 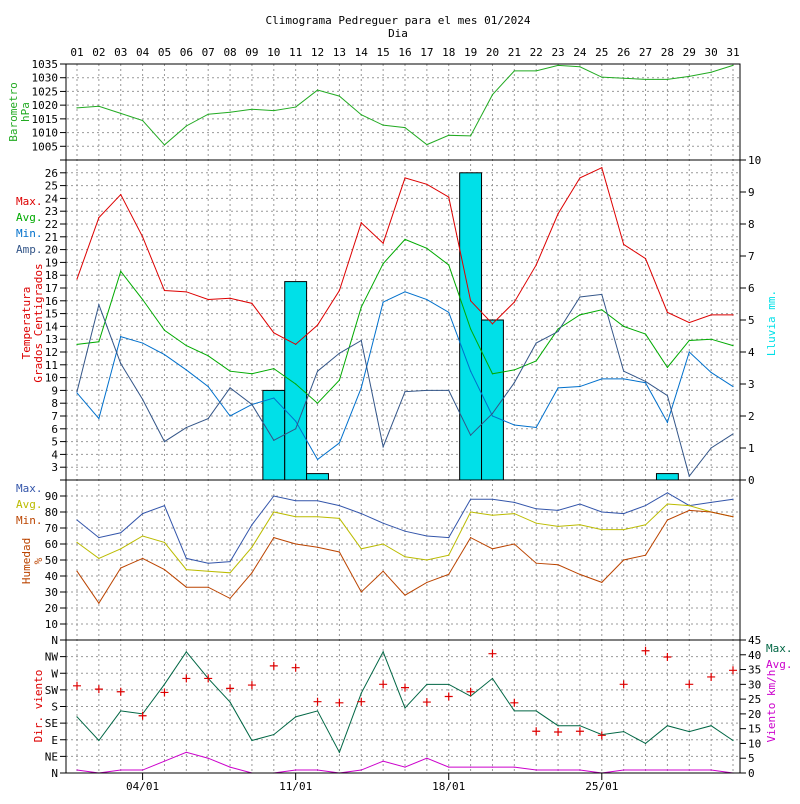 What do you see at coordinates (751, 773) in the screenshot?
I see `wind-speed-tick-label: 0` at bounding box center [751, 773].